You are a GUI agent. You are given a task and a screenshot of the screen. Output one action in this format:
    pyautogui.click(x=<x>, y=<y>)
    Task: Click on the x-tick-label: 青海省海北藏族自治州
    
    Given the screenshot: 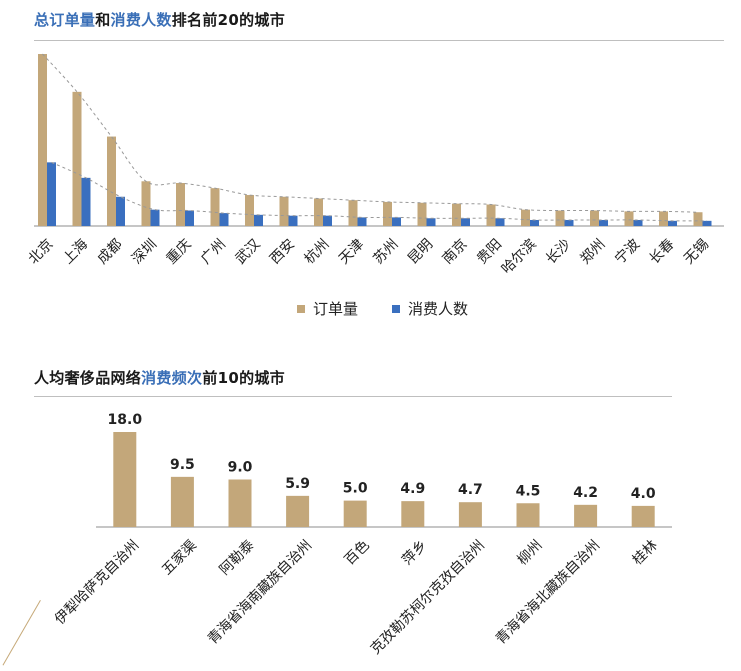 What is the action you would take?
    pyautogui.click(x=548, y=592)
    